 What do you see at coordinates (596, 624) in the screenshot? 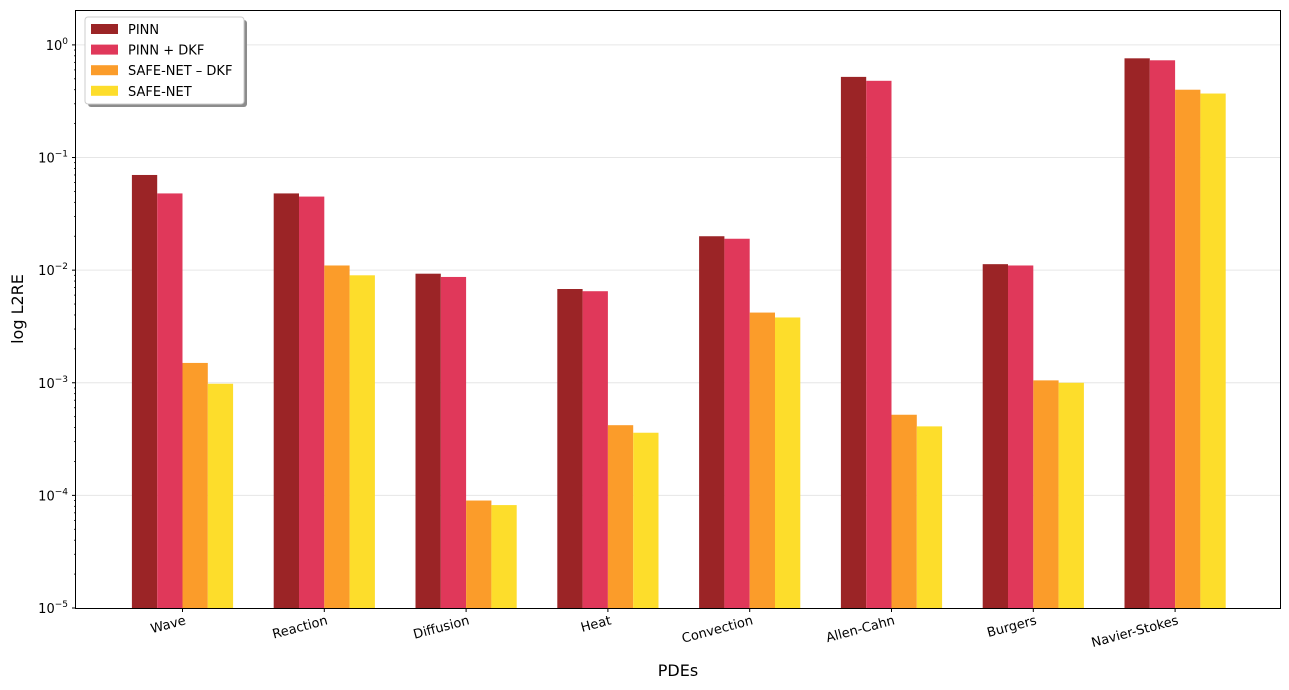
I see `x-tick-label: Heat` at bounding box center [596, 624].